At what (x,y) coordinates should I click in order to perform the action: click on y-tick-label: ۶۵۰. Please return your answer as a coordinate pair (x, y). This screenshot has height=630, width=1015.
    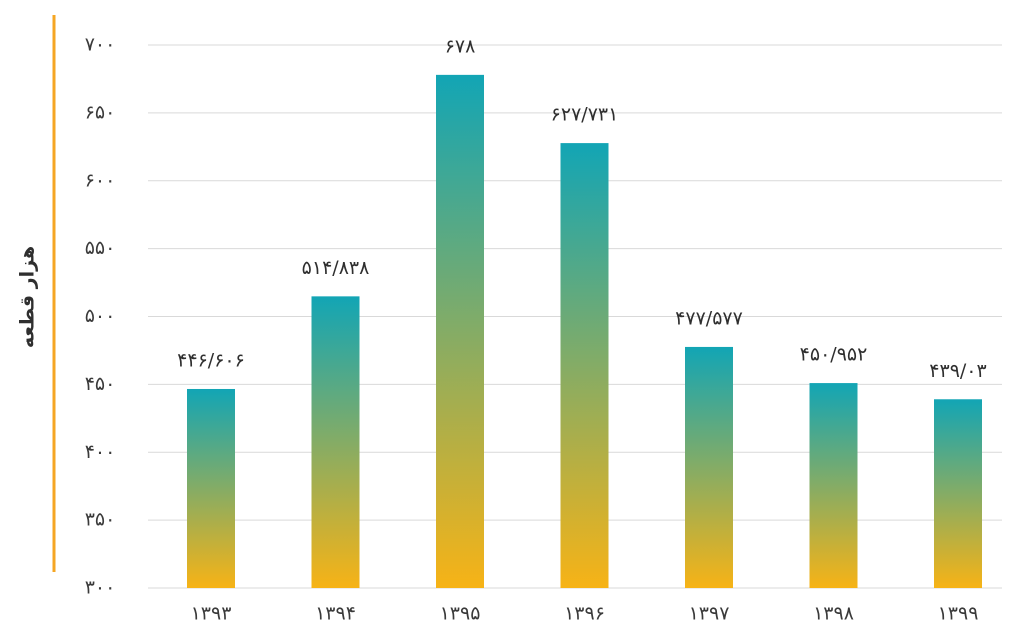
    Looking at the image, I should click on (100, 112).